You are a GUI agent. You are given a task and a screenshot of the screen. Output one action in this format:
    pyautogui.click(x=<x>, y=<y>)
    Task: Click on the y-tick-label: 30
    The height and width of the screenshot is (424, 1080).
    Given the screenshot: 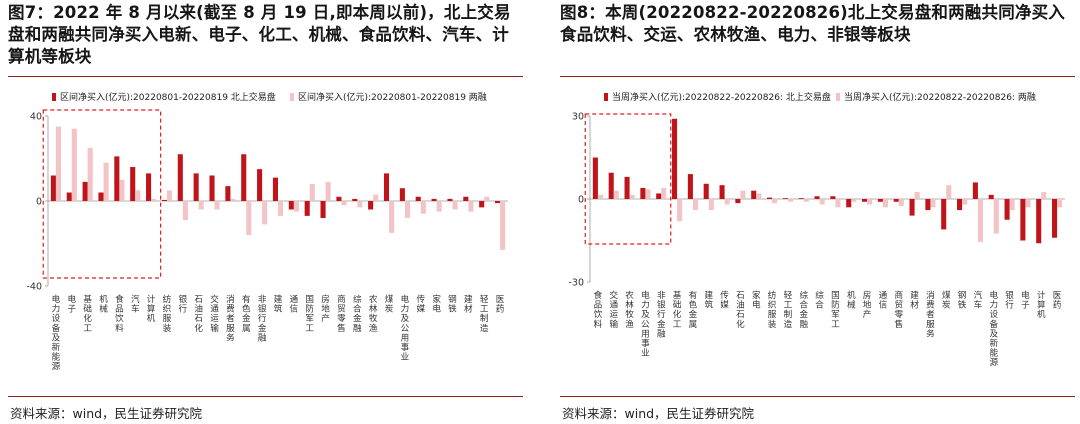 What is the action you would take?
    pyautogui.click(x=578, y=117)
    